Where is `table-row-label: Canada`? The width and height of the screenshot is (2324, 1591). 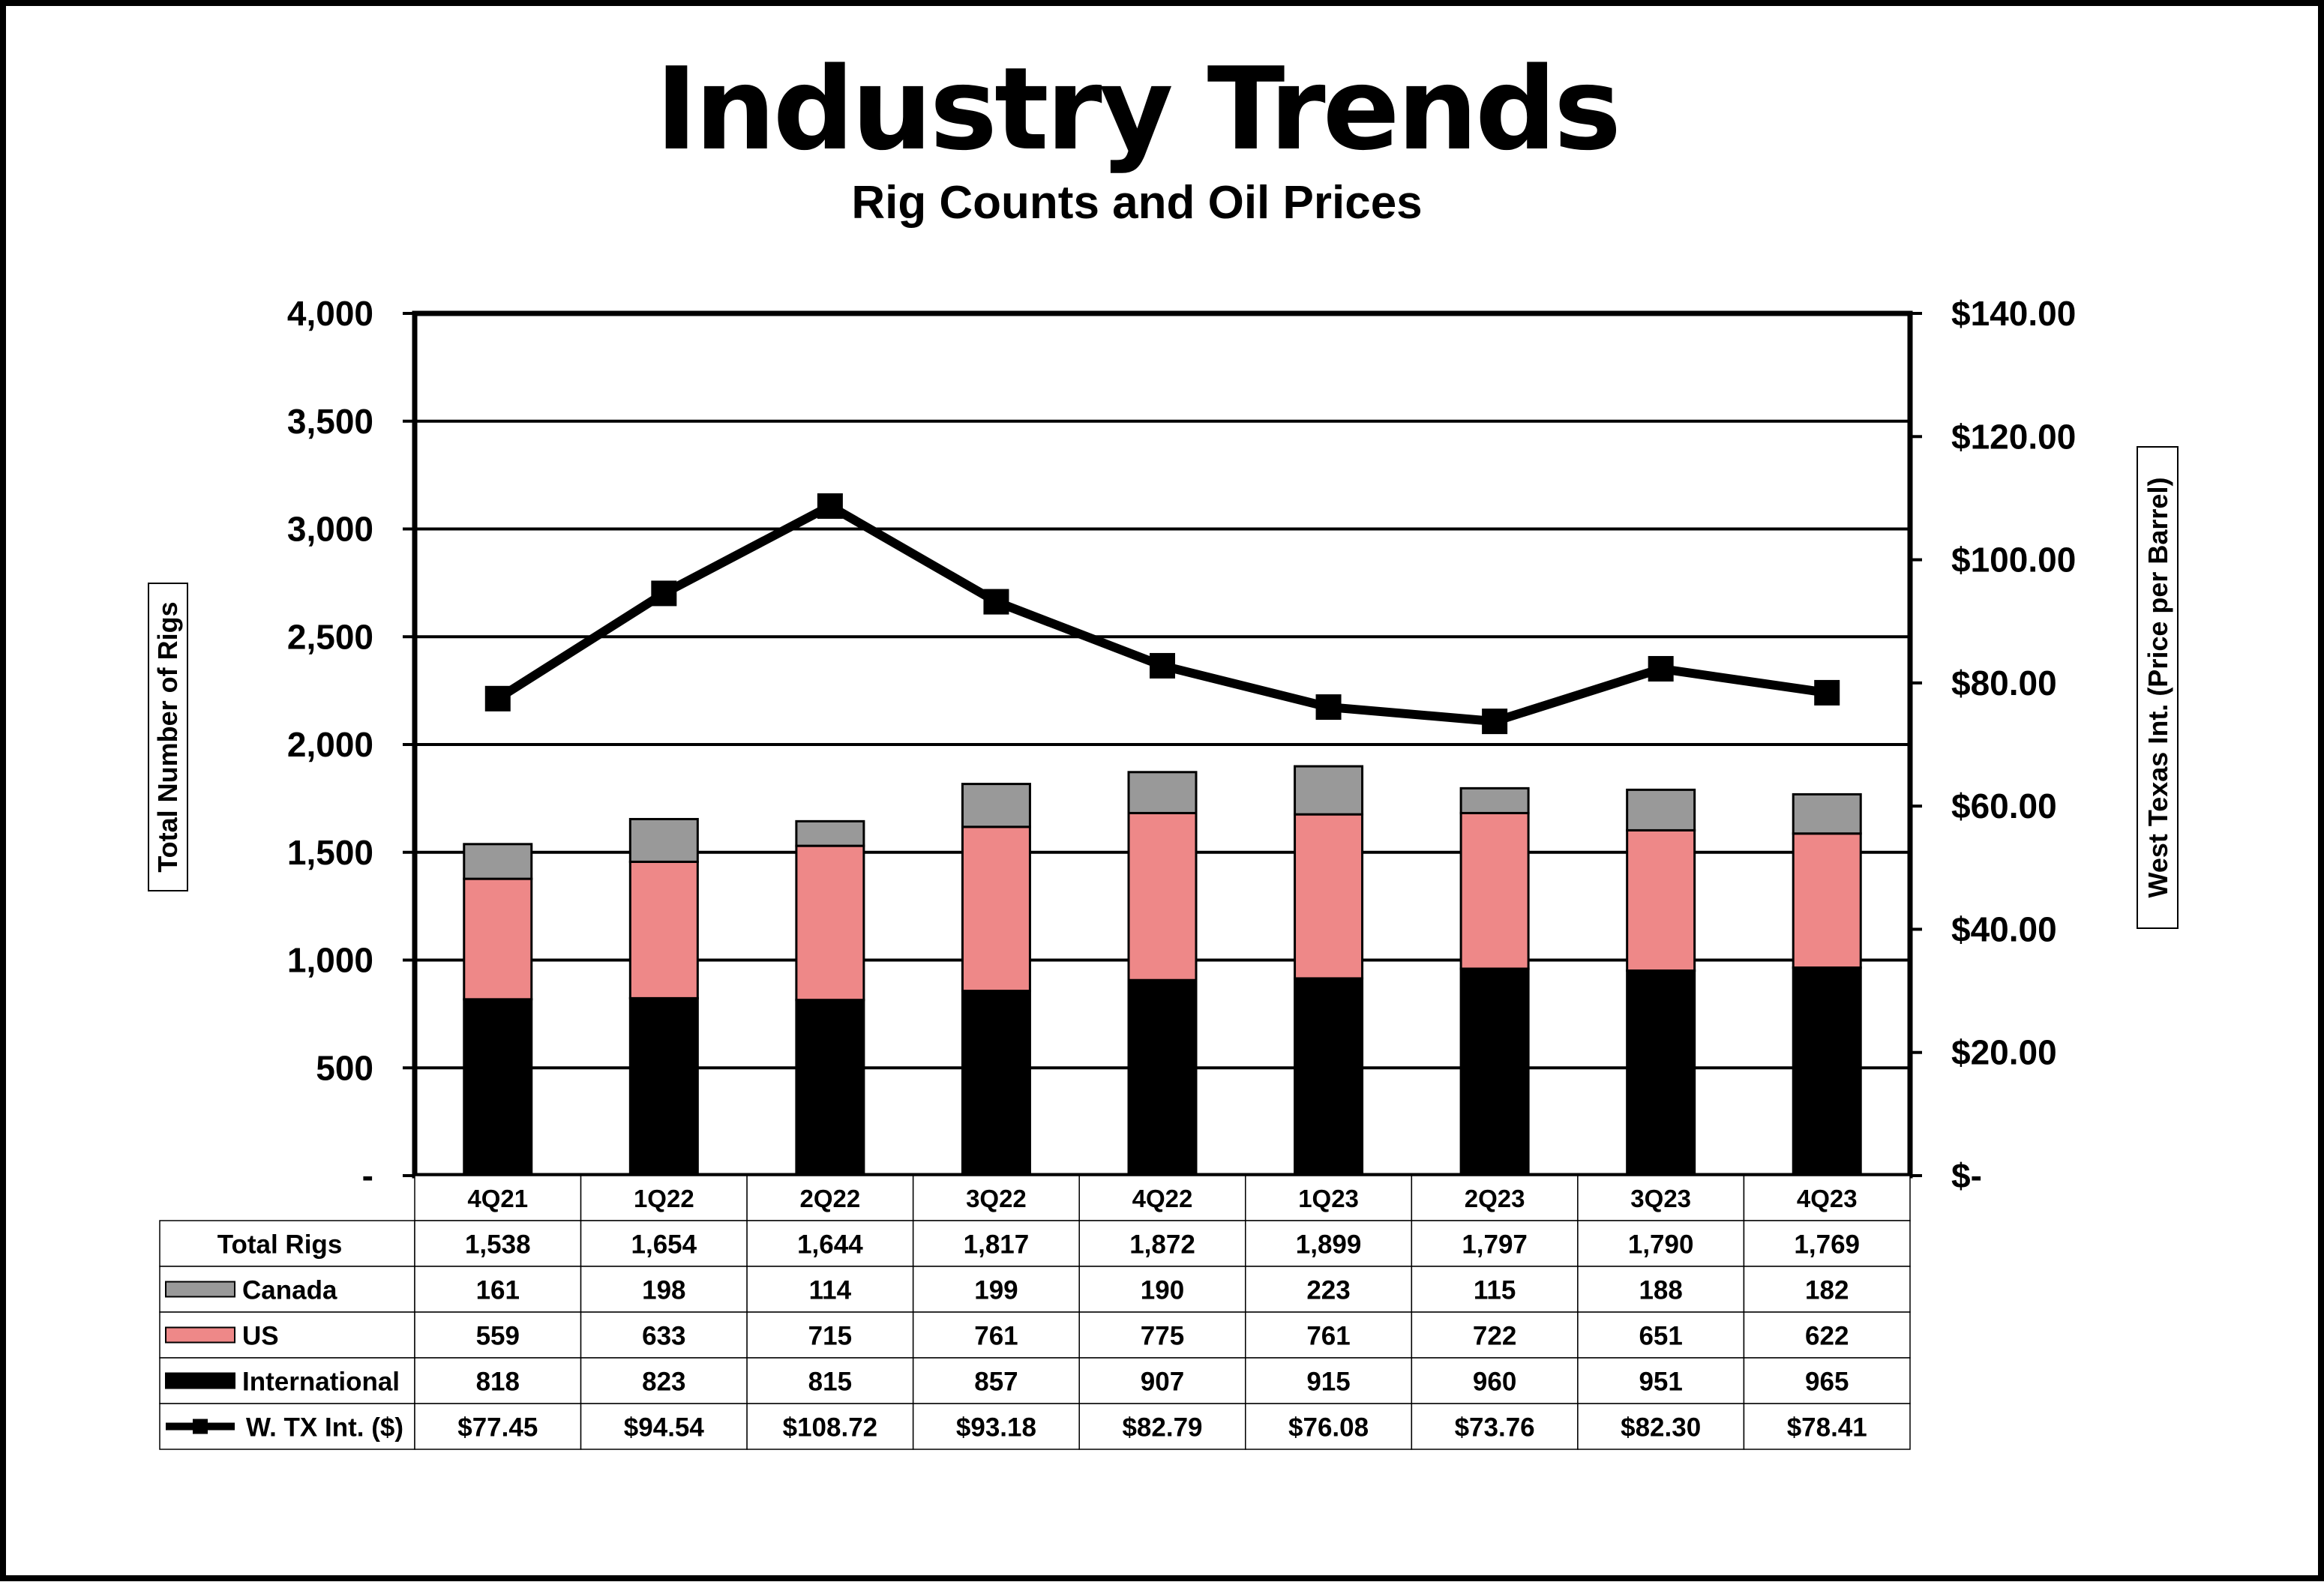 table-row-label: Canada is located at coordinates (289, 1290).